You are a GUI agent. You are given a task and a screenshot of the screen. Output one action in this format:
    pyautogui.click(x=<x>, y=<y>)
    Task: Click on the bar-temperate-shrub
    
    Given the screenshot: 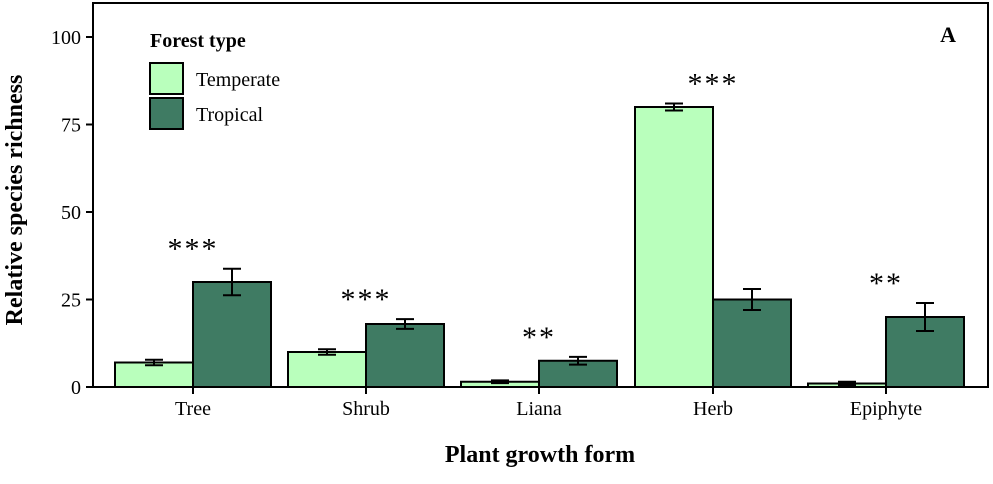 What is the action you would take?
    pyautogui.click(x=327, y=369)
    